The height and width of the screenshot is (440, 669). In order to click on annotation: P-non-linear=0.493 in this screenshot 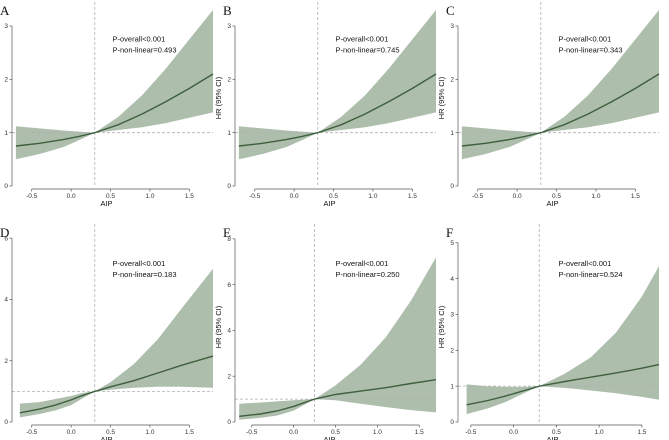, I will do `click(145, 50)`.